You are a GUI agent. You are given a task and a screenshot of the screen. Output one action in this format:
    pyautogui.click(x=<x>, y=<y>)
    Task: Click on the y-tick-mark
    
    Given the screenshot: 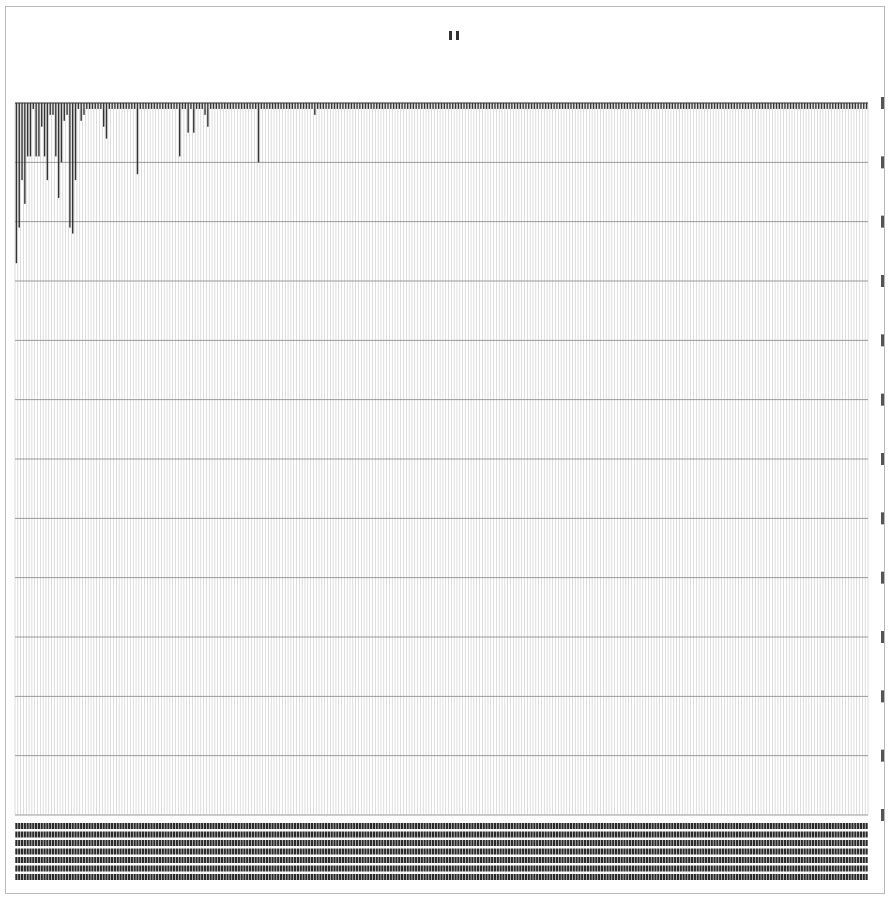 What is the action you would take?
    pyautogui.click(x=882, y=221)
    